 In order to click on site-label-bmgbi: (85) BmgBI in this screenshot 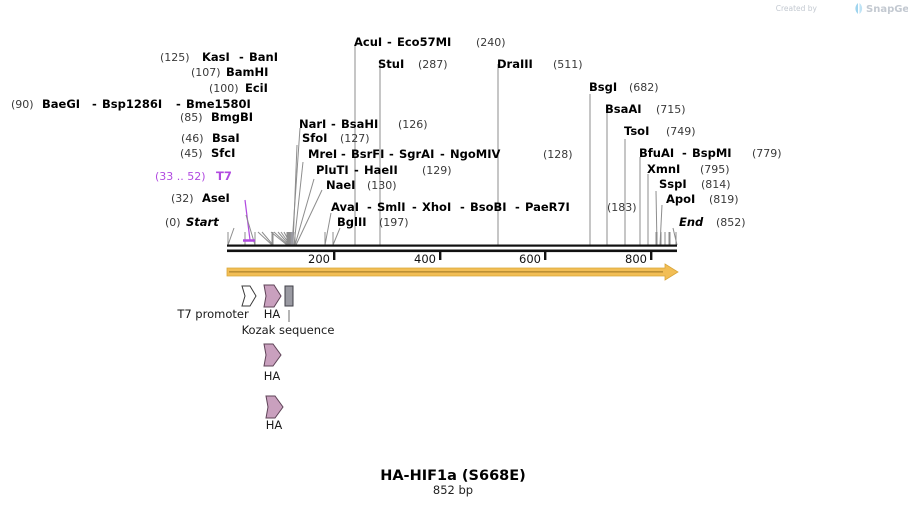, I will do `click(216, 117)`.